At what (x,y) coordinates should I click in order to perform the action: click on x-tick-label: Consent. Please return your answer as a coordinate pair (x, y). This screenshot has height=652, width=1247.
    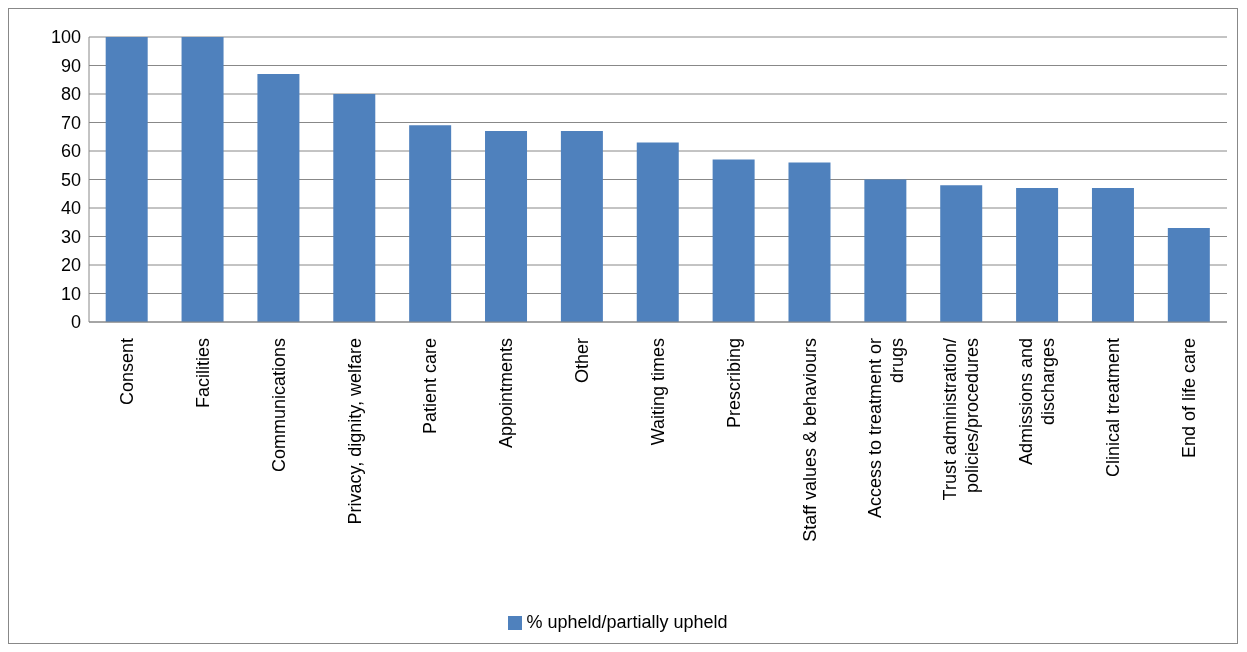
    Looking at the image, I should click on (126, 372).